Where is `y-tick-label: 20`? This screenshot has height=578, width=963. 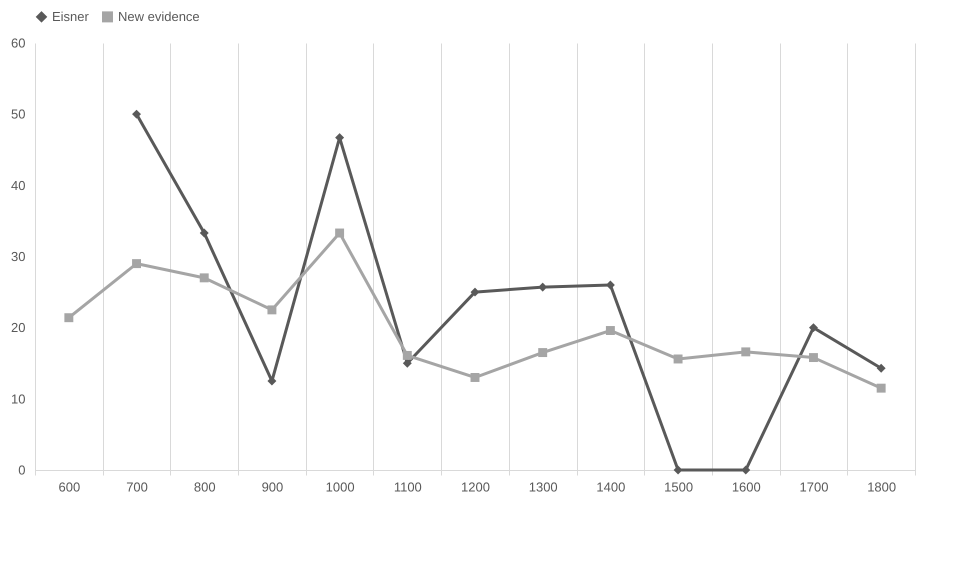
y-tick-label: 20 is located at coordinates (18, 328).